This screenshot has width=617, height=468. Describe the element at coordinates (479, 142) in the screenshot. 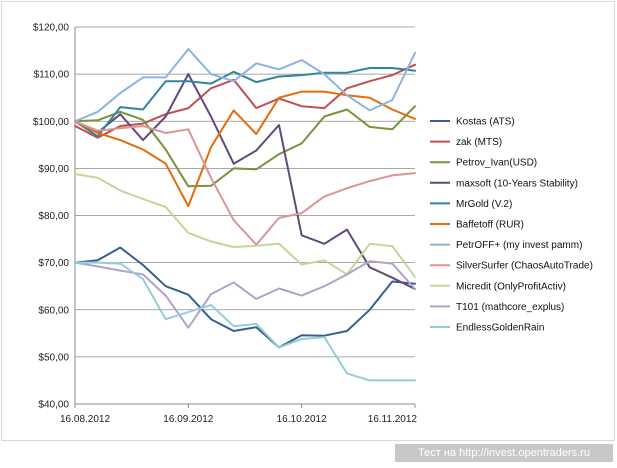

I see `legend-label: zak (MTS)` at that location.